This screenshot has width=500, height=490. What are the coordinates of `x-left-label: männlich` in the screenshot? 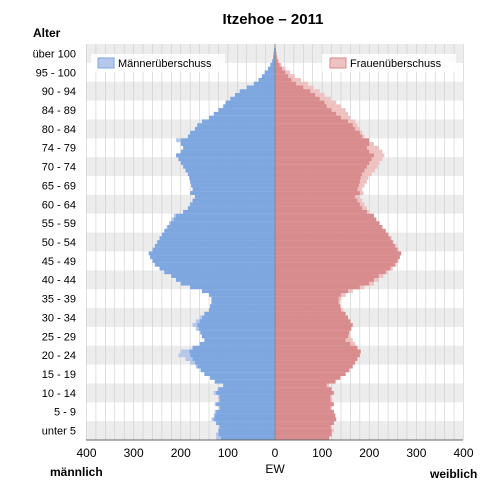 It's located at (76, 472).